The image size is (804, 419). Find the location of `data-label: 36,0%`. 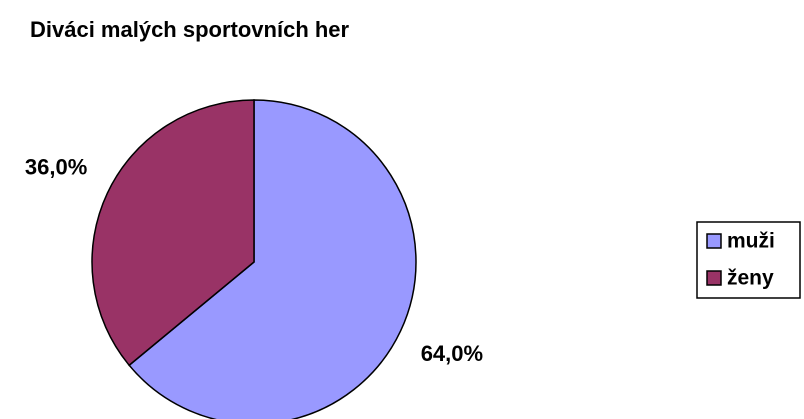

data-label: 36,0% is located at coordinates (56, 167).